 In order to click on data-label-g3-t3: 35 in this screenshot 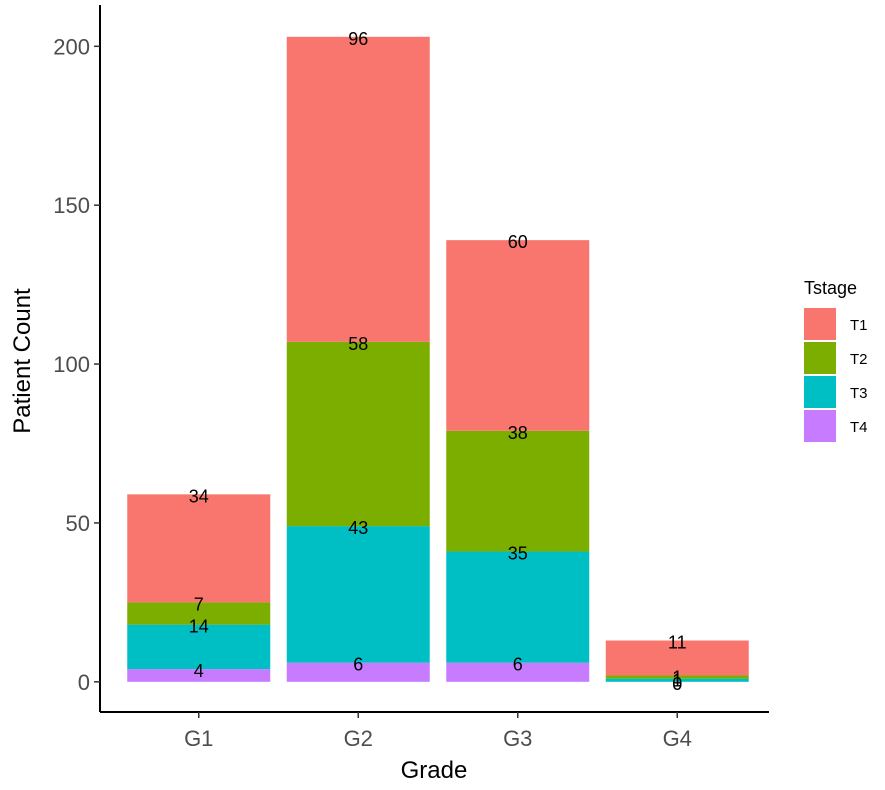, I will do `click(518, 554)`.